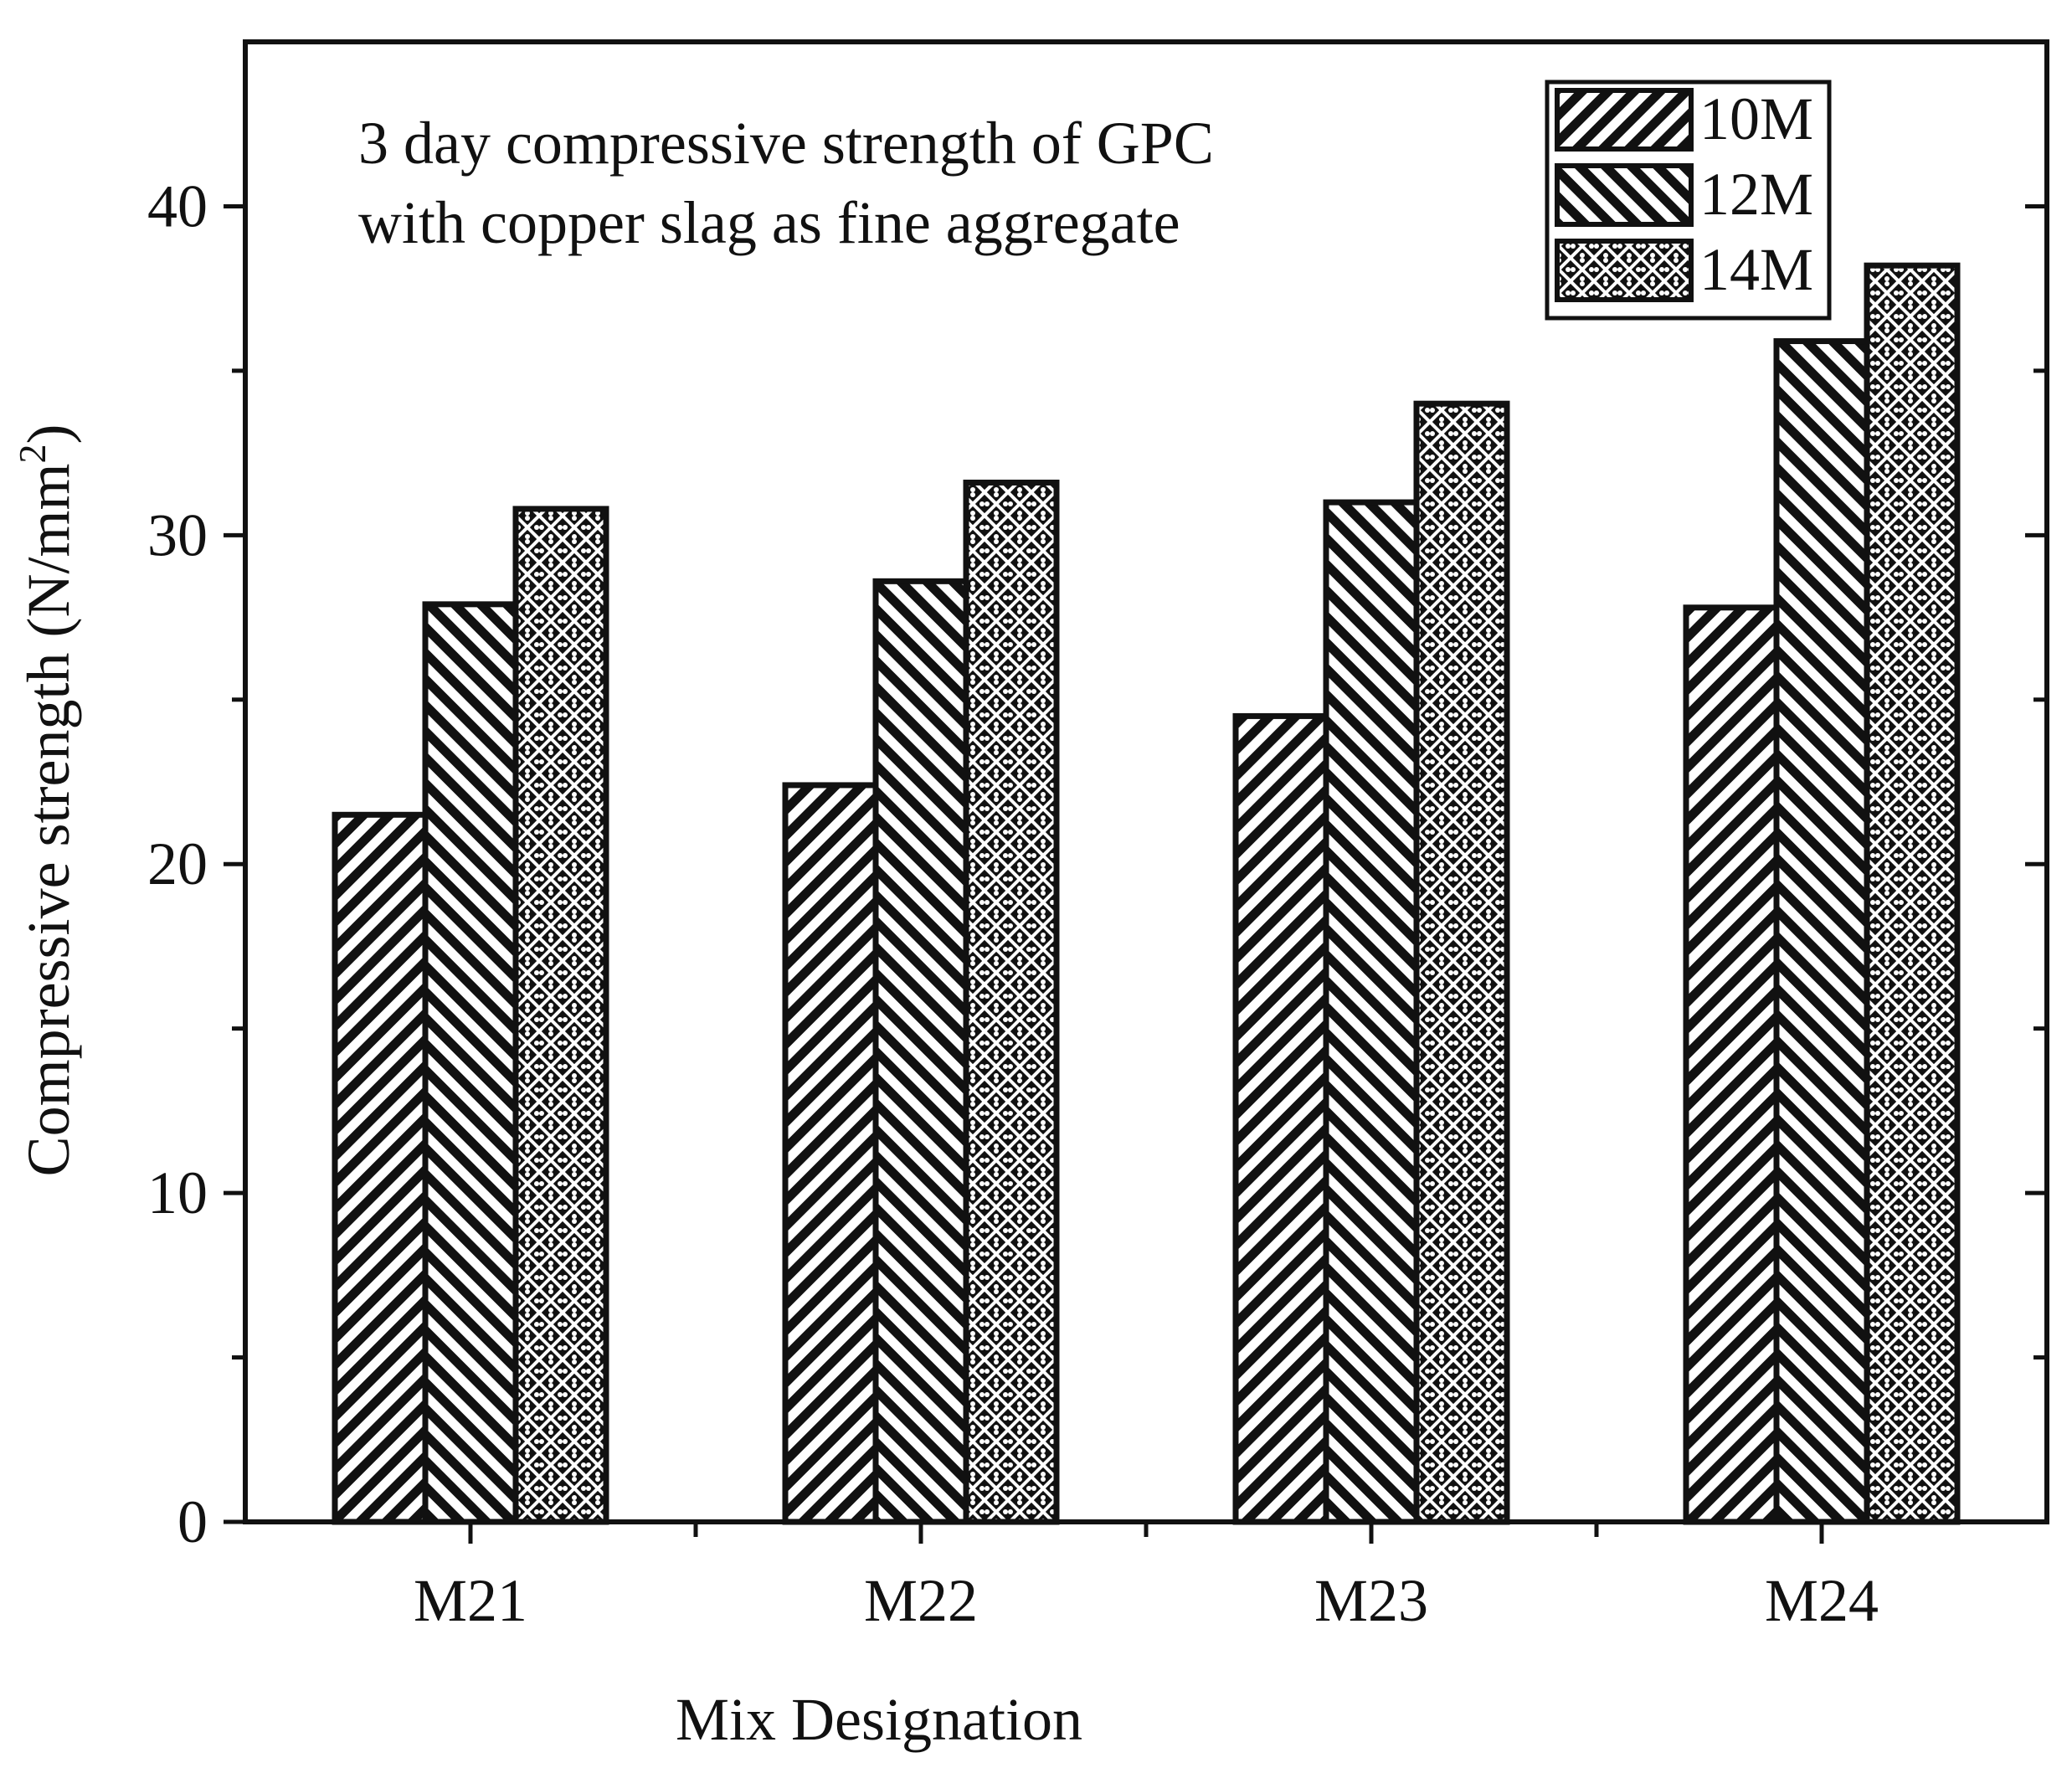  I want to click on legend: 10M 12M 14M, so click(1688, 200).